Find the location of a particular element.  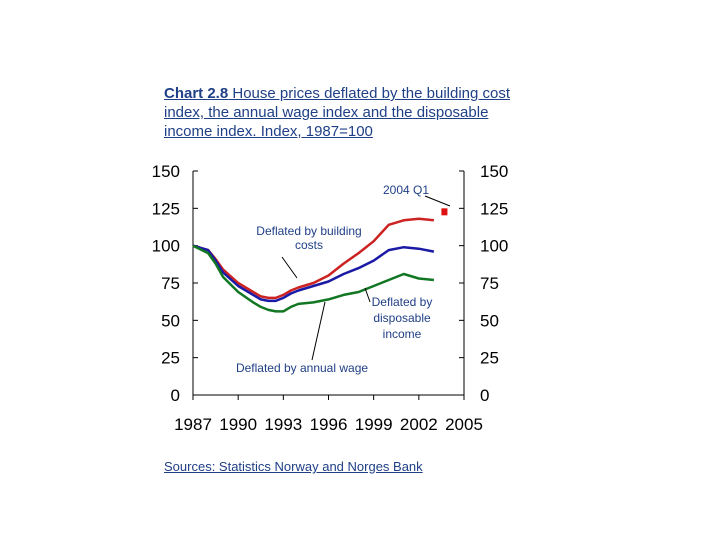

annotation-q1: 2004 Q1 is located at coordinates (406, 190).